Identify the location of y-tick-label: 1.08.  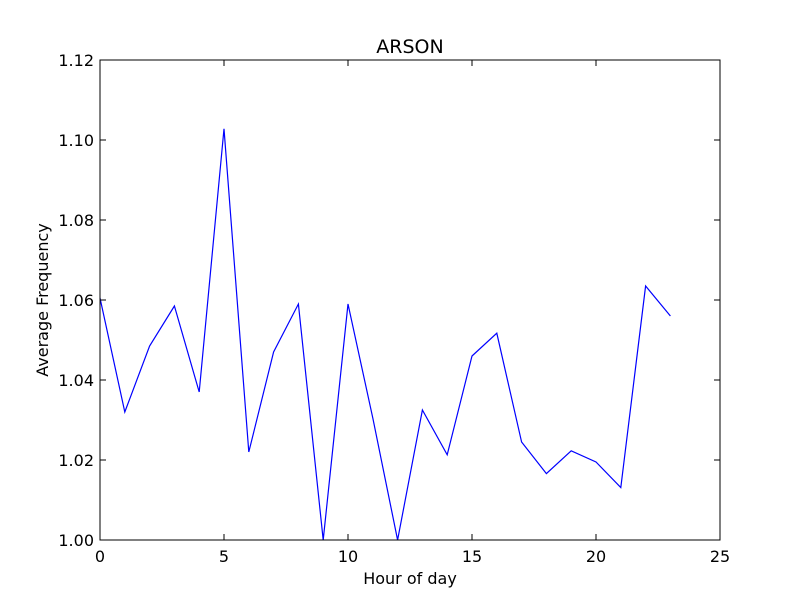
(76, 220).